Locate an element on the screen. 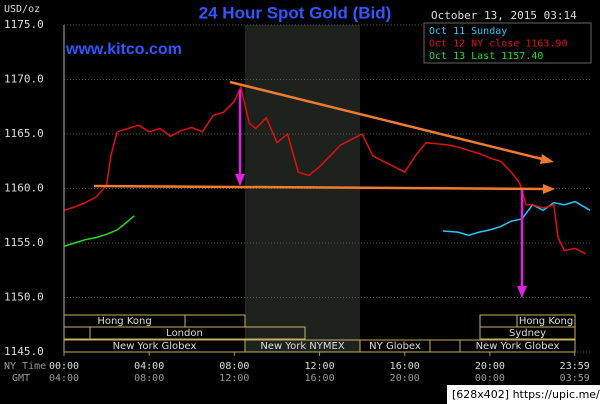 This screenshot has height=404, width=600. chart-title: 24 Hour Spot Gold (Bid) is located at coordinates (295, 12).